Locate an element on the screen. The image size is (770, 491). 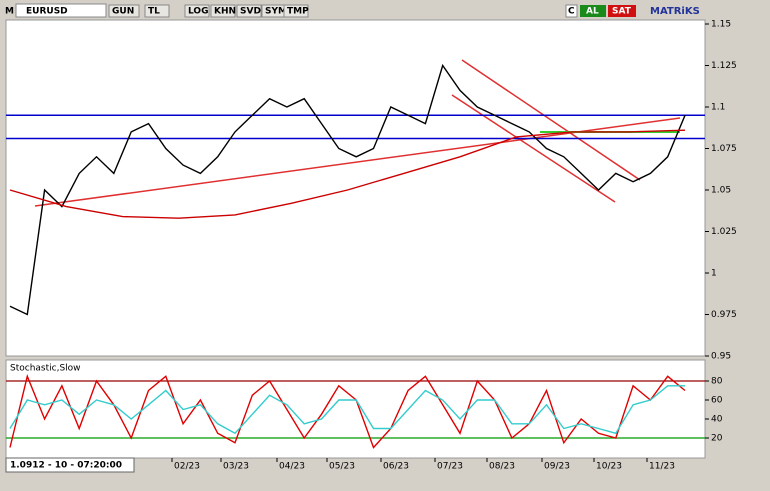
toolbar-label: SVD is located at coordinates (250, 12).